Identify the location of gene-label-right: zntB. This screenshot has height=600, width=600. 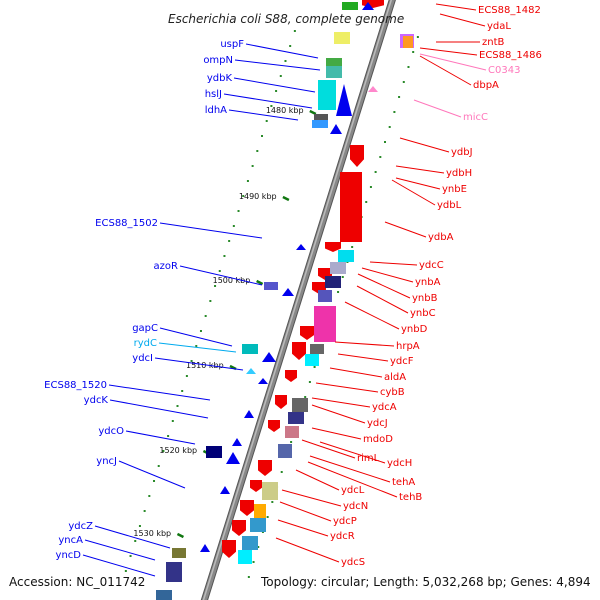
(493, 42).